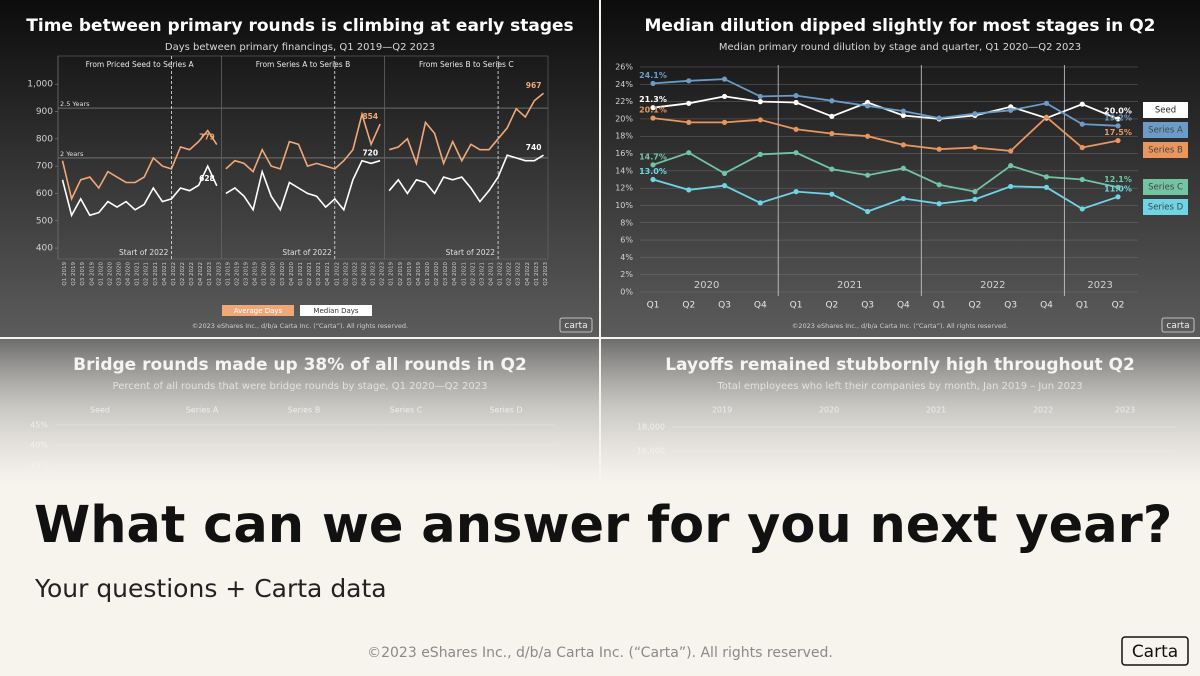  Describe the element at coordinates (624, 136) in the screenshot. I see `y-tick-label: 18%` at that location.